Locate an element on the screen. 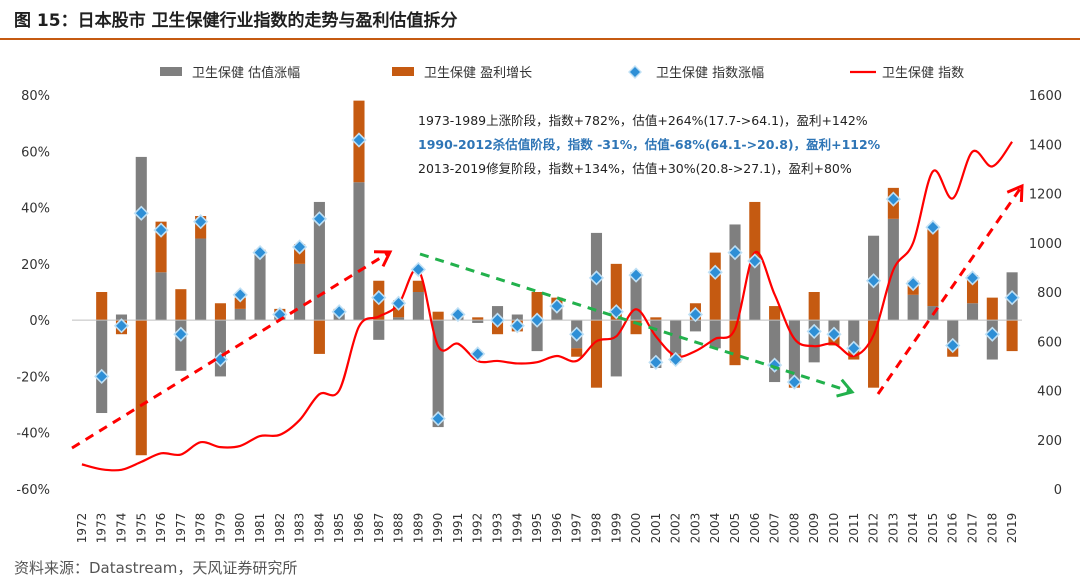  trend-arrow-rise-head is located at coordinates (383, 259).